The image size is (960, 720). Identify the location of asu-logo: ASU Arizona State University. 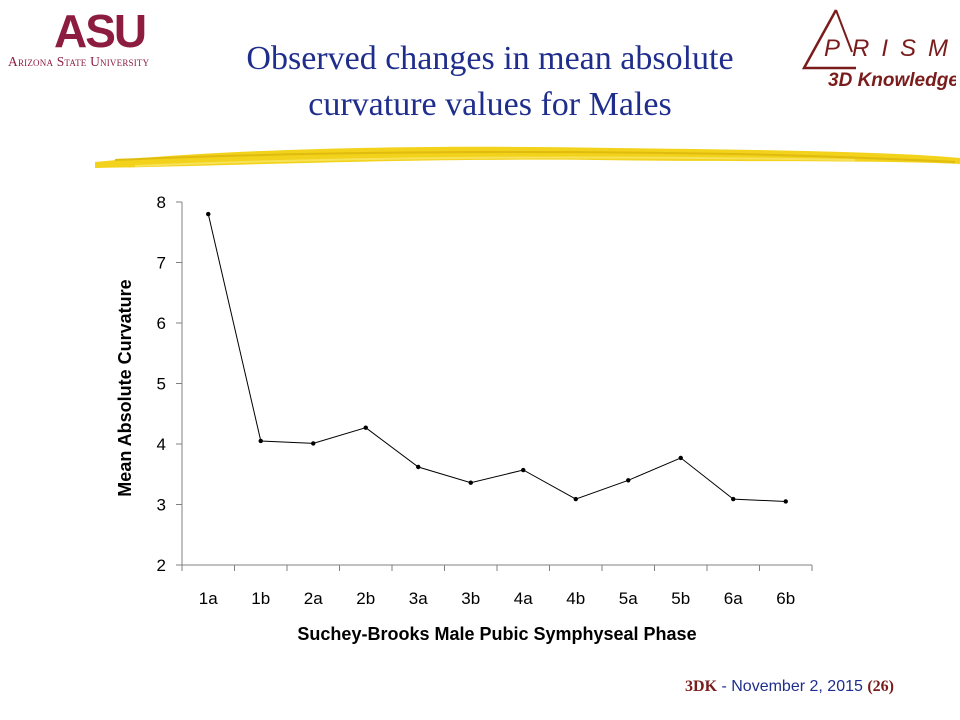
(98, 43).